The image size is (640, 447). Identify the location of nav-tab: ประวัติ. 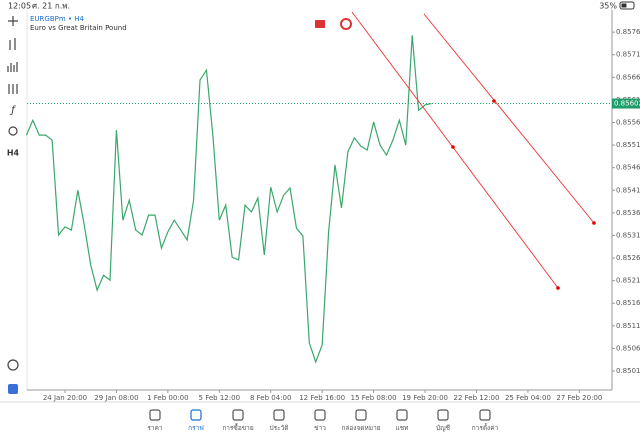
(279, 420).